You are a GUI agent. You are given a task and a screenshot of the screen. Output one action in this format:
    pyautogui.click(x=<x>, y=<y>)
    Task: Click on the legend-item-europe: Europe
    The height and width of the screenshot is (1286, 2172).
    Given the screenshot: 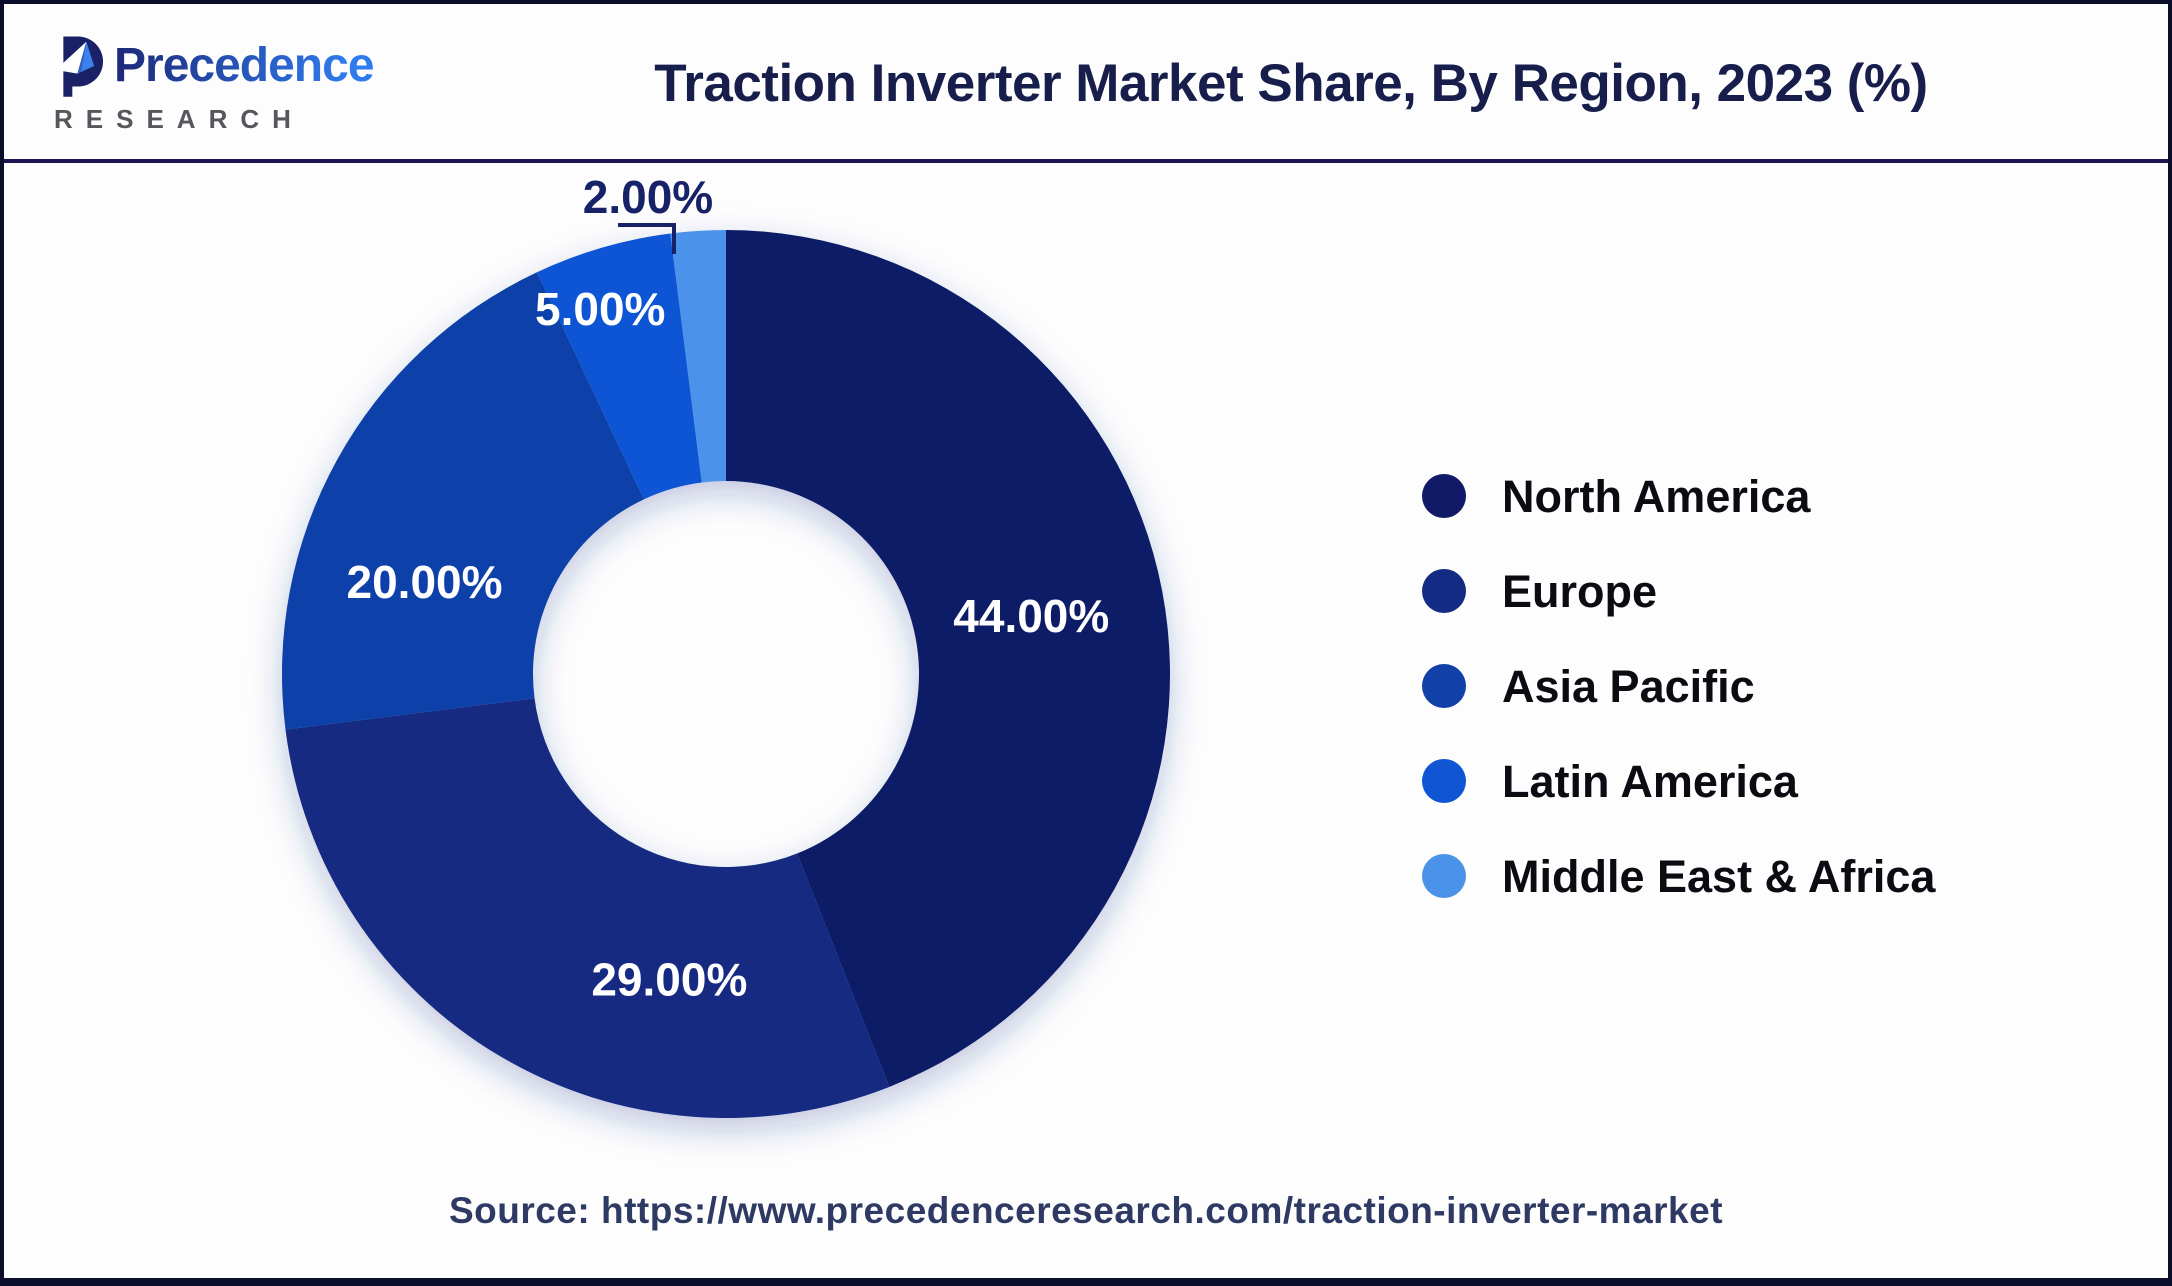 What is the action you would take?
    pyautogui.click(x=1678, y=591)
    